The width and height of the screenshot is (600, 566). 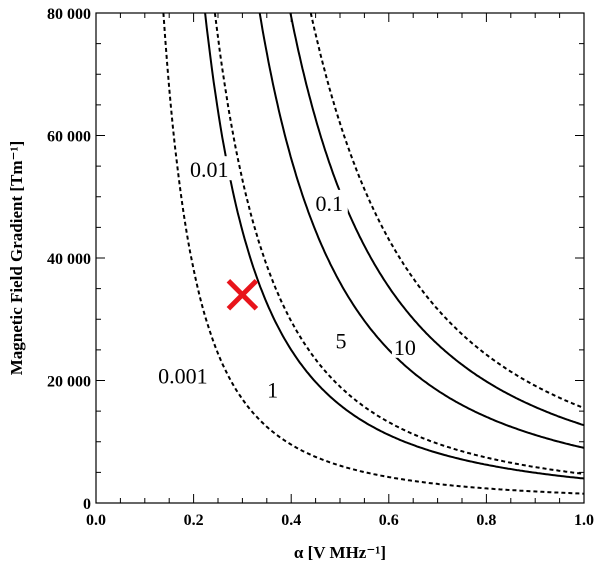 What do you see at coordinates (291, 520) in the screenshot?
I see `x-tick-label-0-4: 0.4` at bounding box center [291, 520].